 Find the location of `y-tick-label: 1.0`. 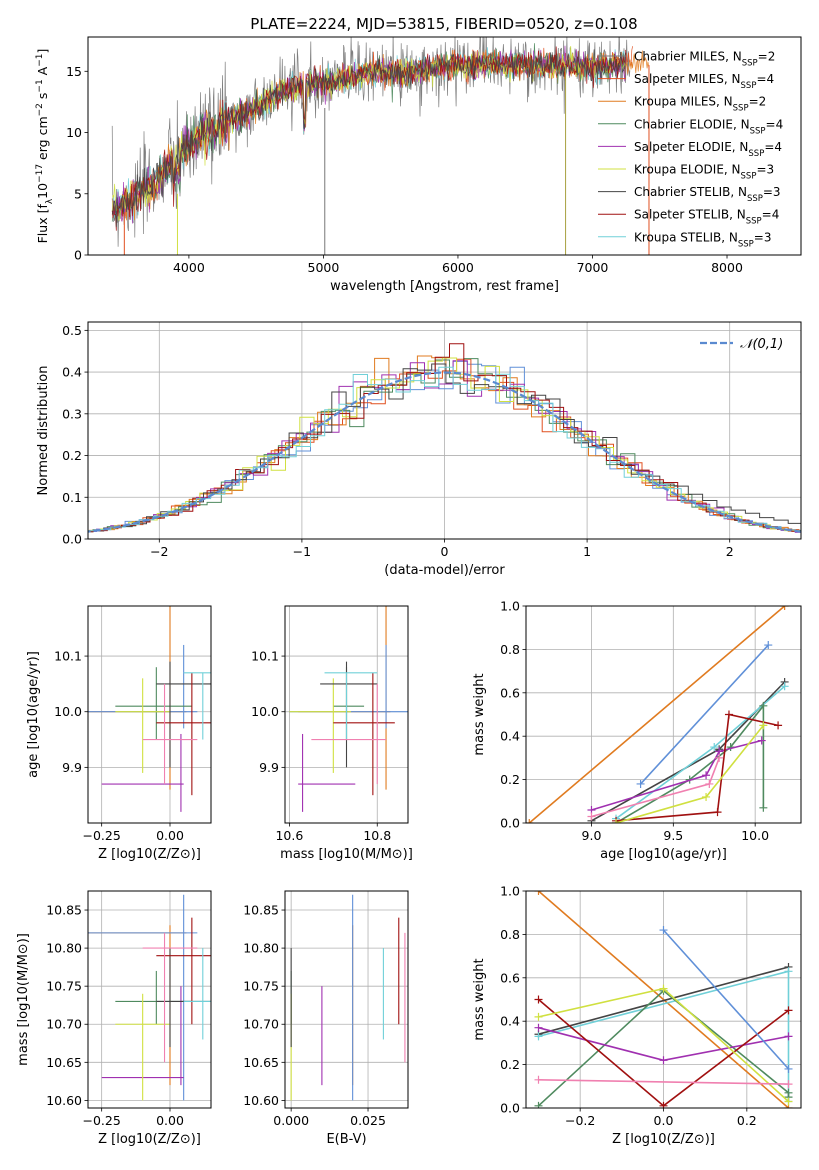

y-tick-label: 1.0 is located at coordinates (510, 606).